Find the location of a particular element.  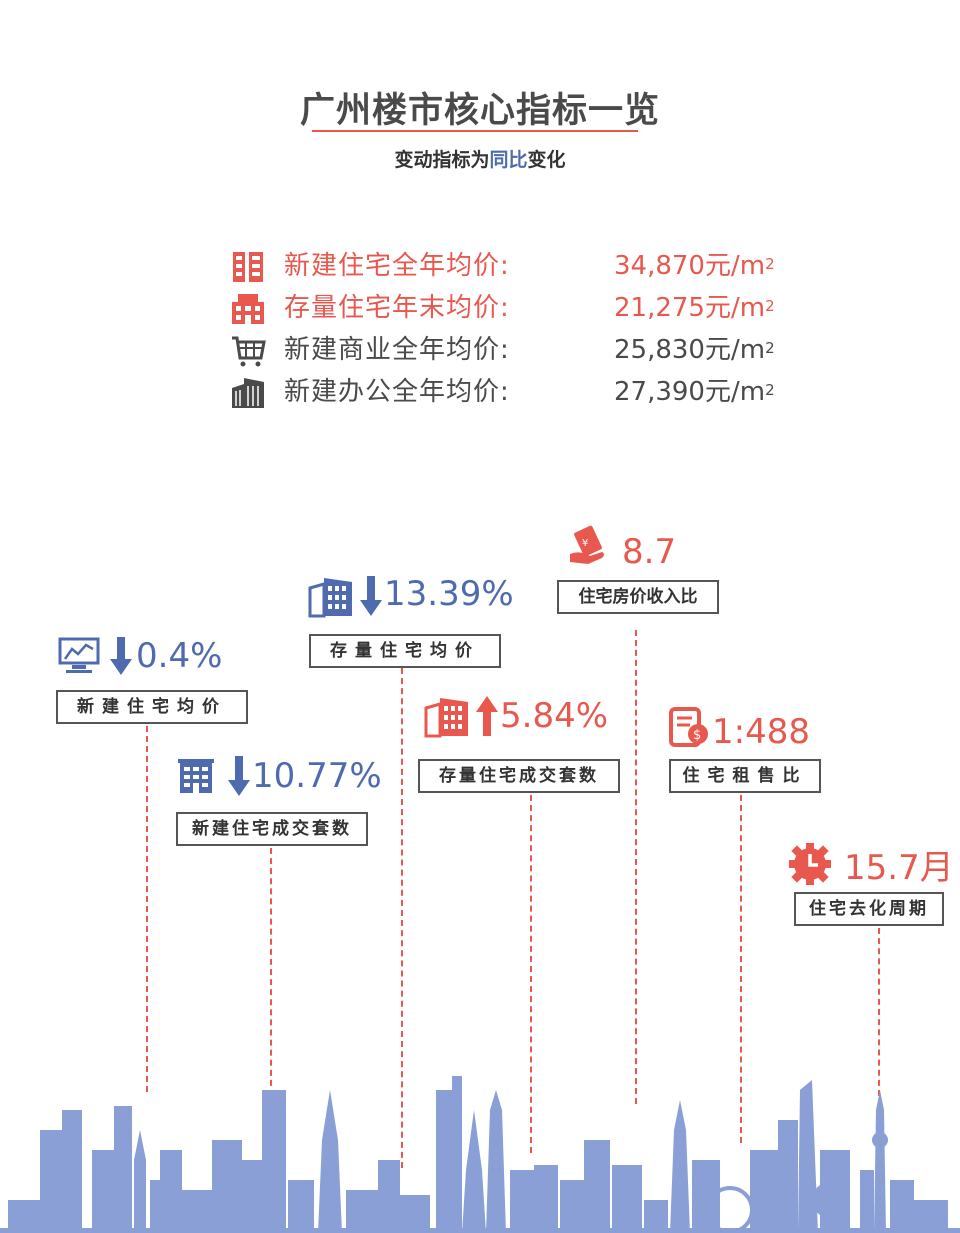

price-label: 新建住宅全年均价: is located at coordinates (397, 266).